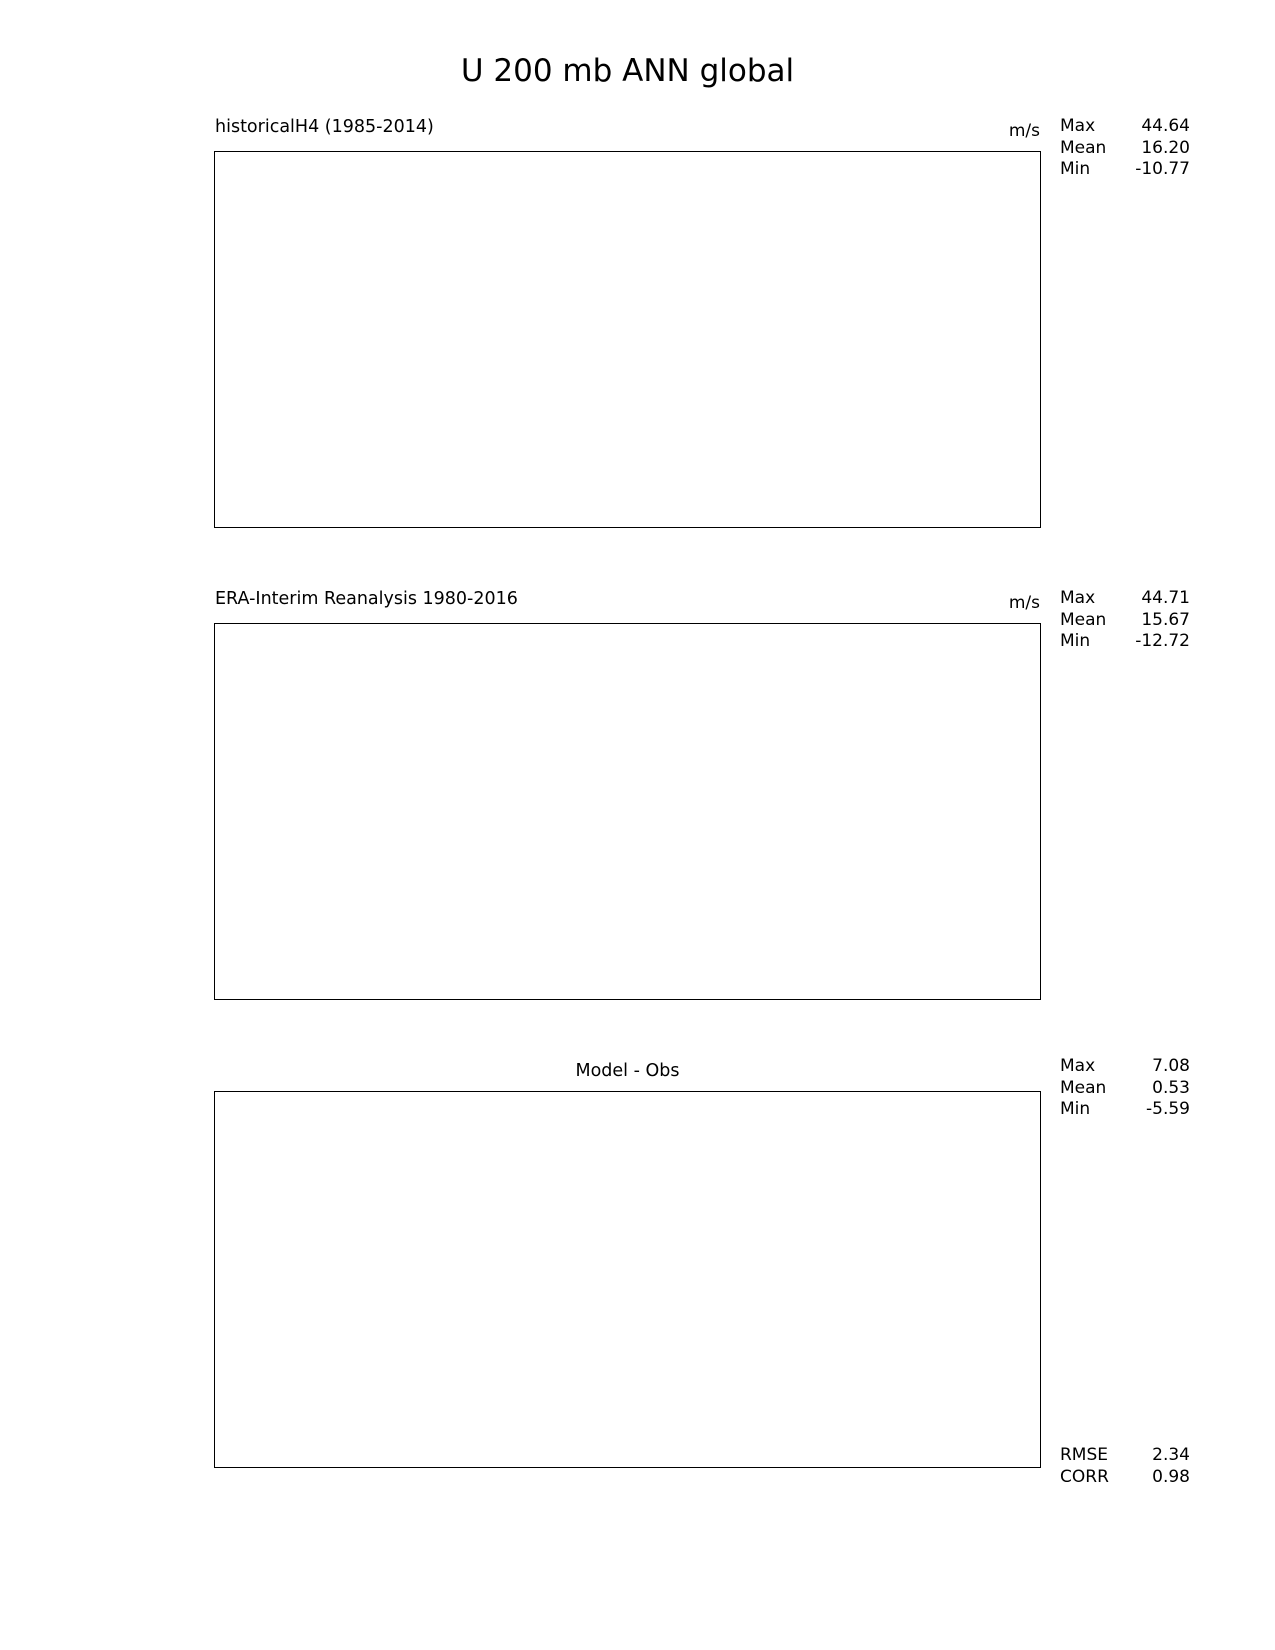 The height and width of the screenshot is (1650, 1275). What do you see at coordinates (1171, 1066) in the screenshot?
I see `stat-value: 7.08` at bounding box center [1171, 1066].